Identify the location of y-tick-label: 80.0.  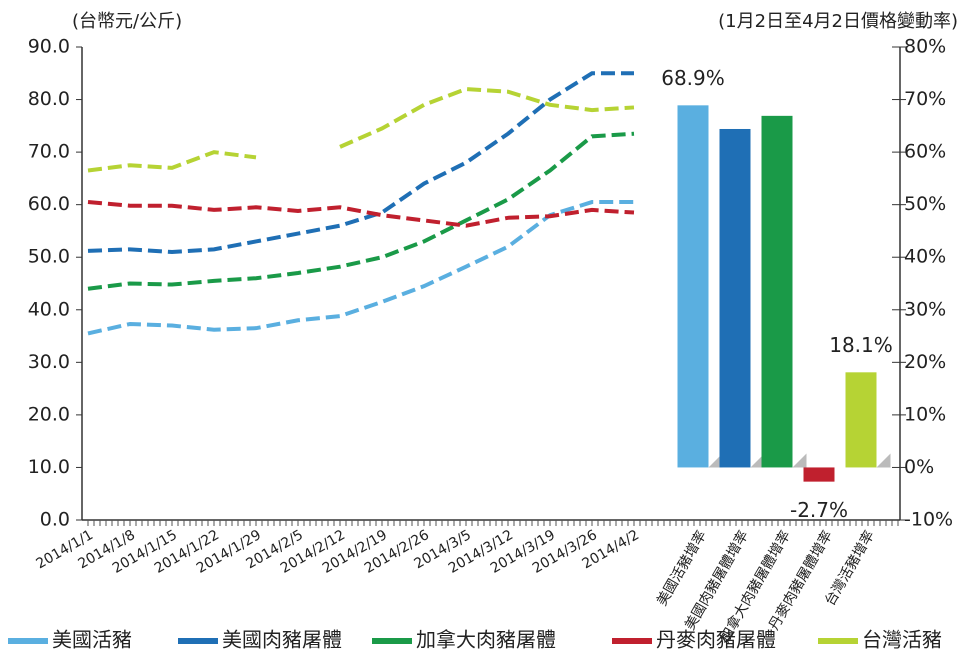
(49, 99).